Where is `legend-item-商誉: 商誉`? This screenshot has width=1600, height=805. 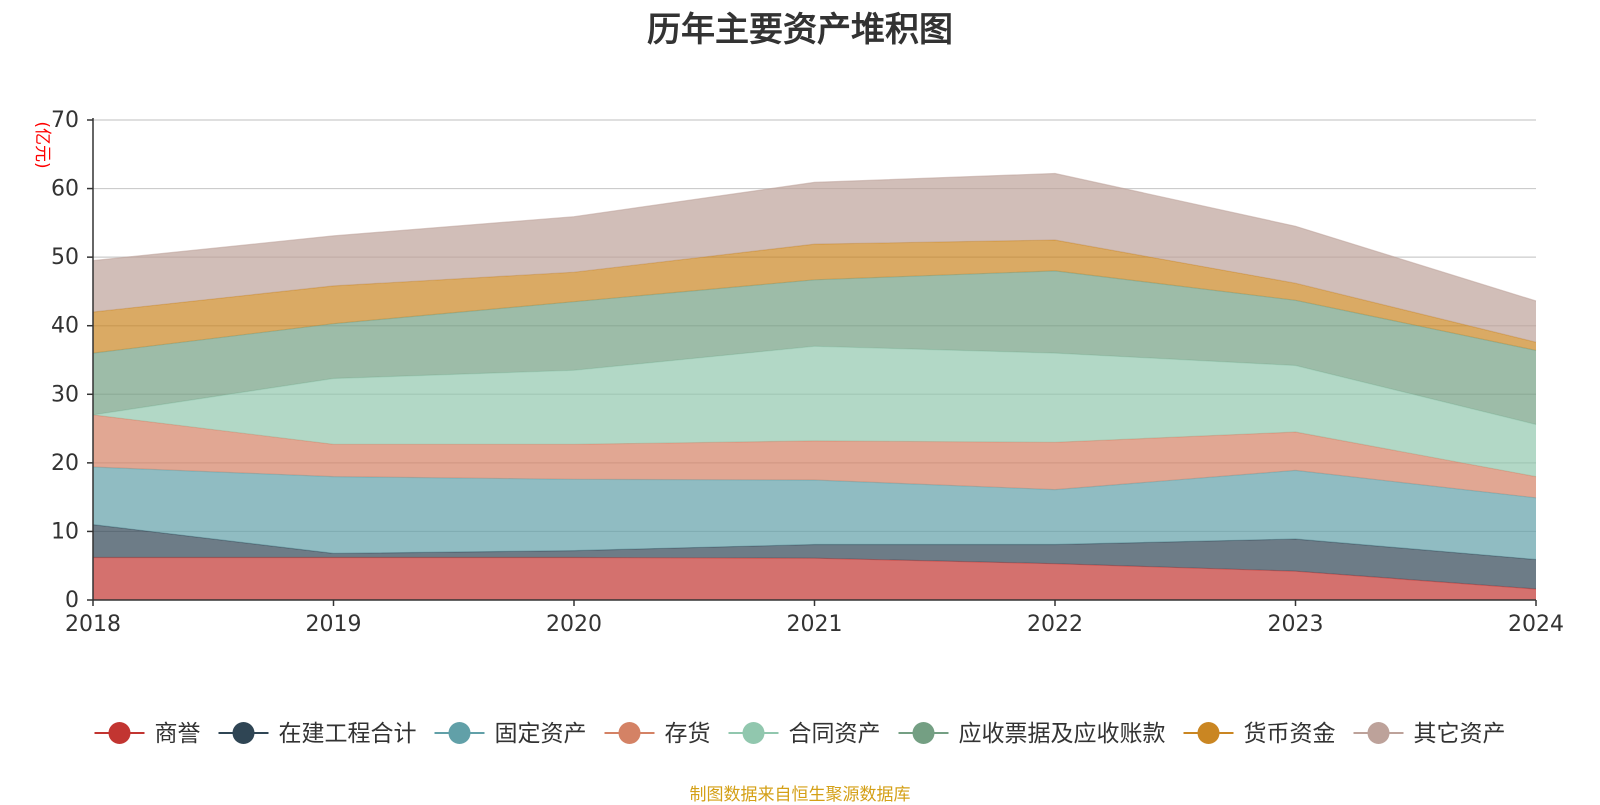
legend-item-商誉: 商誉 is located at coordinates (147, 734).